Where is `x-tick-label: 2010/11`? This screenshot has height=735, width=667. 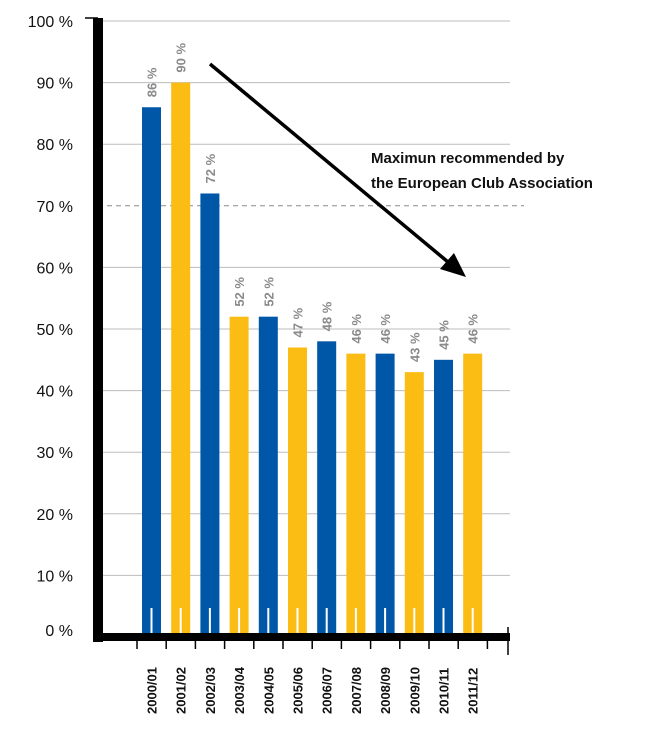 x-tick-label: 2010/11 is located at coordinates (444, 691).